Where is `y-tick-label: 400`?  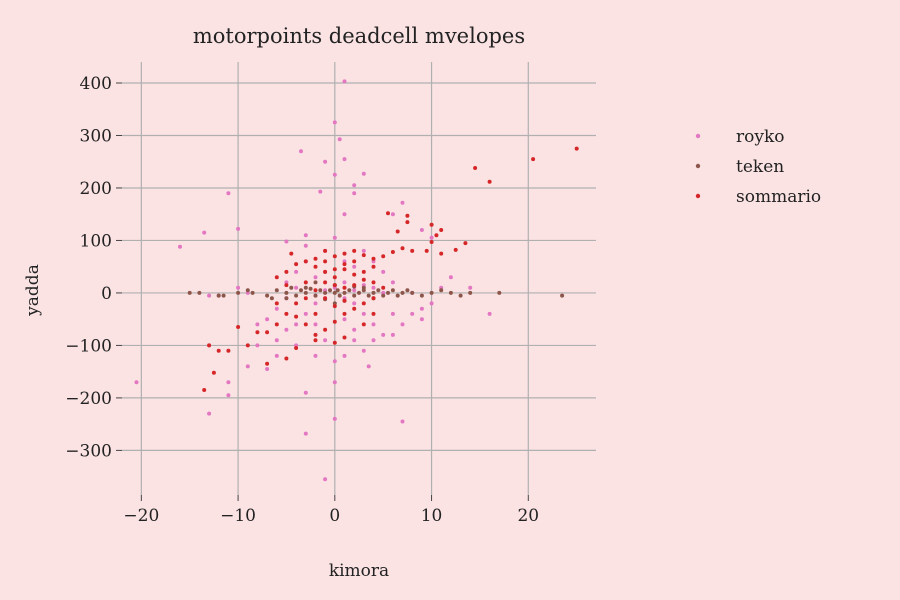
y-tick-label: 400 is located at coordinates (96, 84).